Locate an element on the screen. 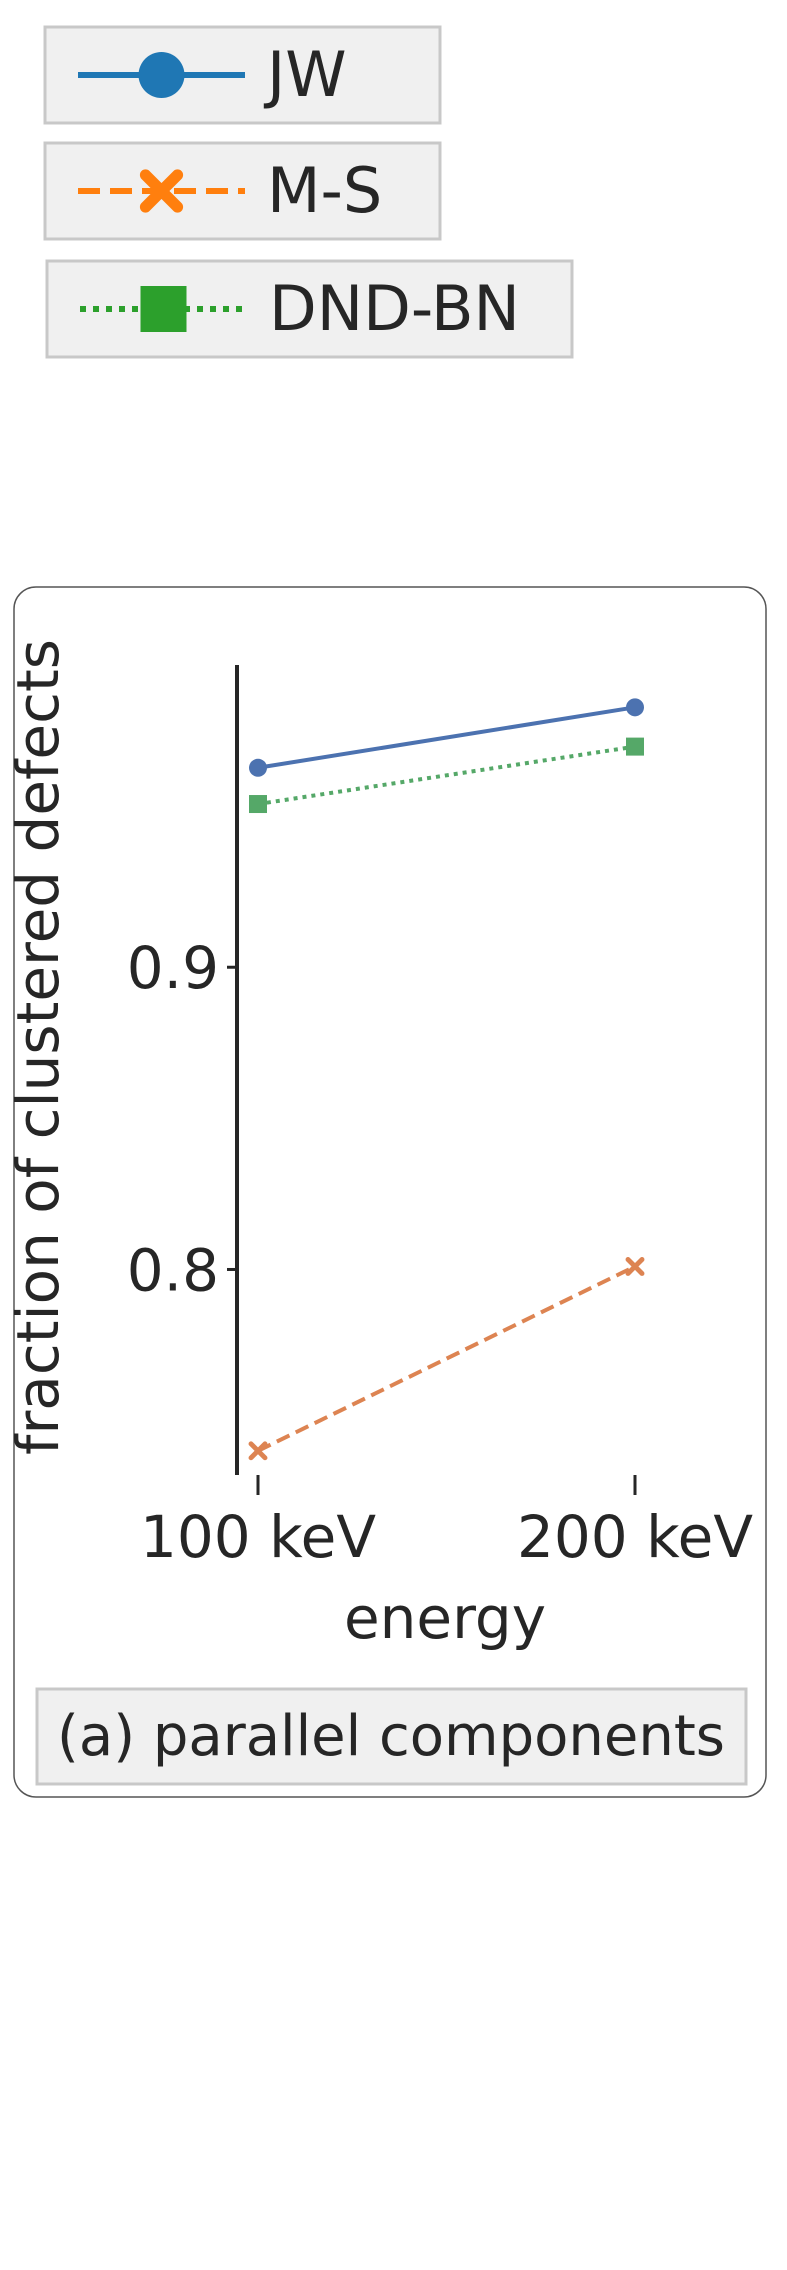 This screenshot has width=787, height=2270. legend-label: M-S is located at coordinates (324, 190).